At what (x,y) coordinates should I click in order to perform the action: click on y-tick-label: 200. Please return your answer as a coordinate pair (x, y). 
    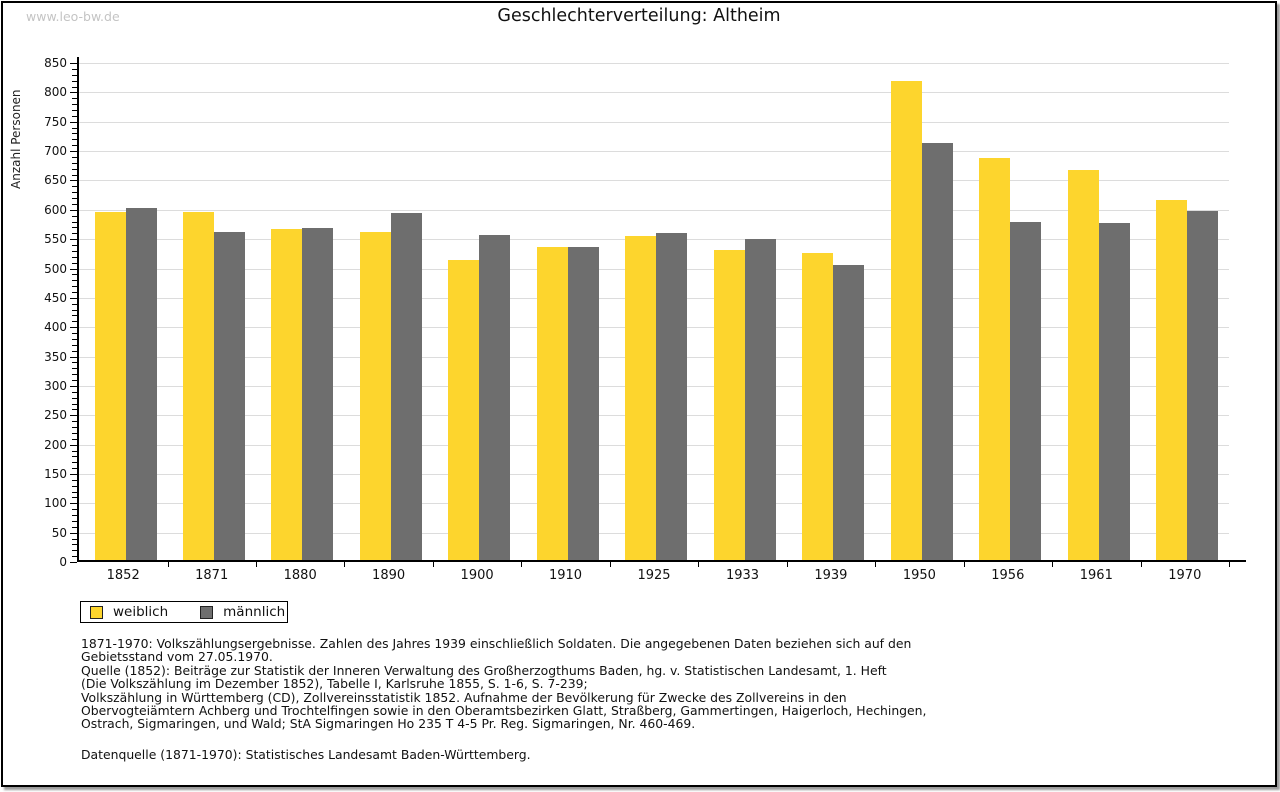
    Looking at the image, I should click on (55, 444).